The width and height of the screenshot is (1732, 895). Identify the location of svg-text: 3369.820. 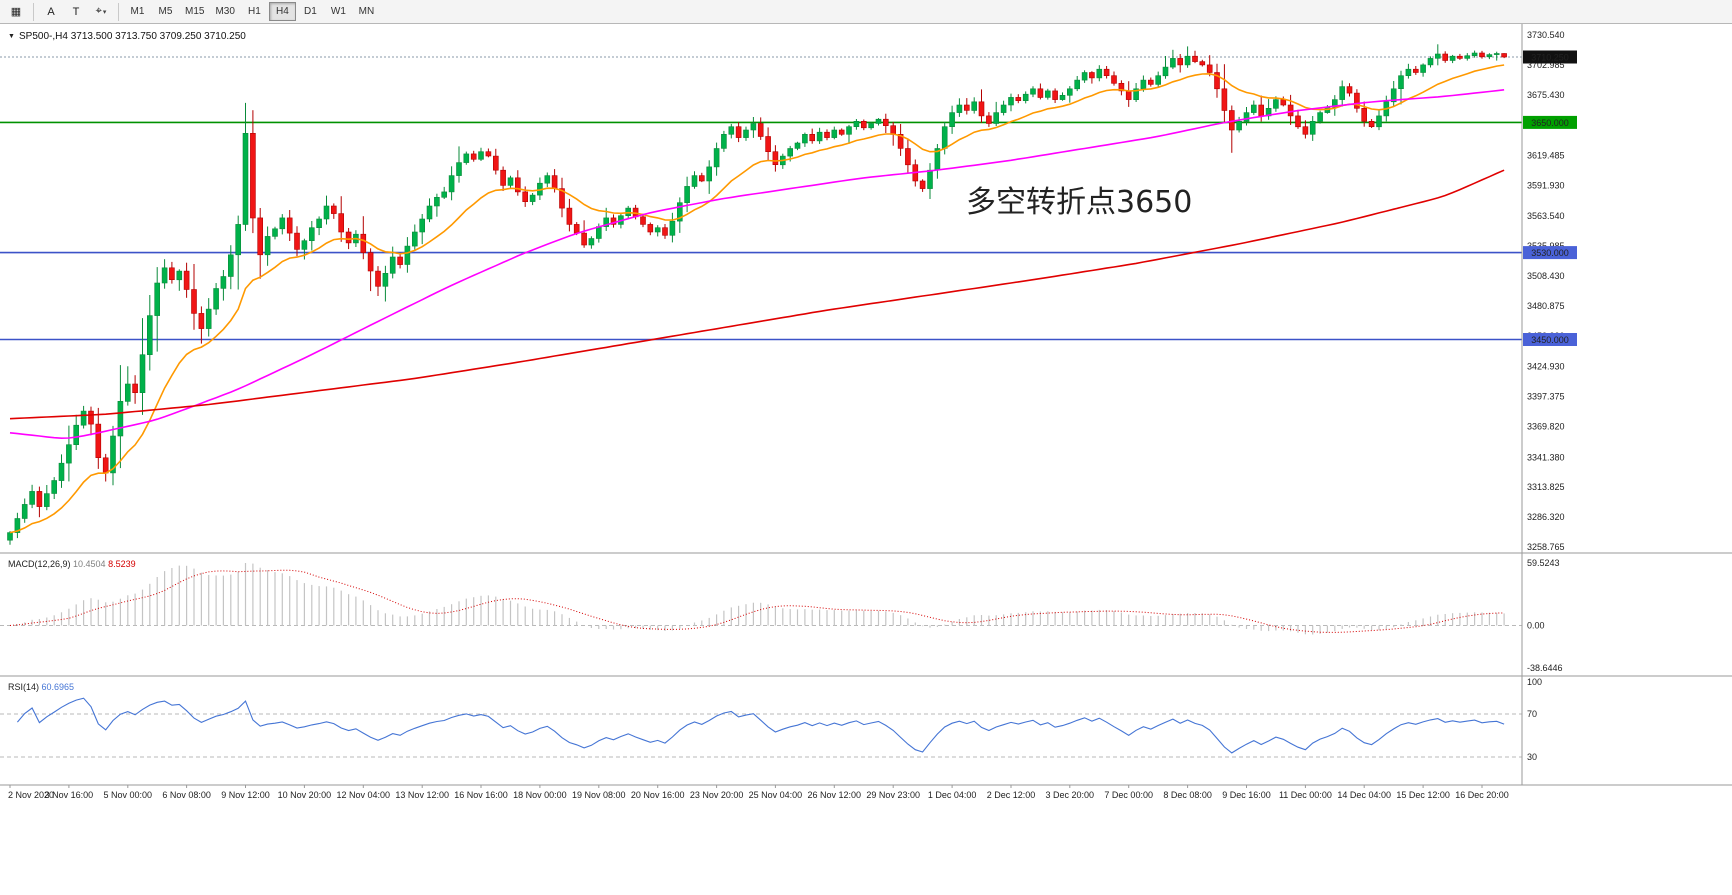
(1546, 427).